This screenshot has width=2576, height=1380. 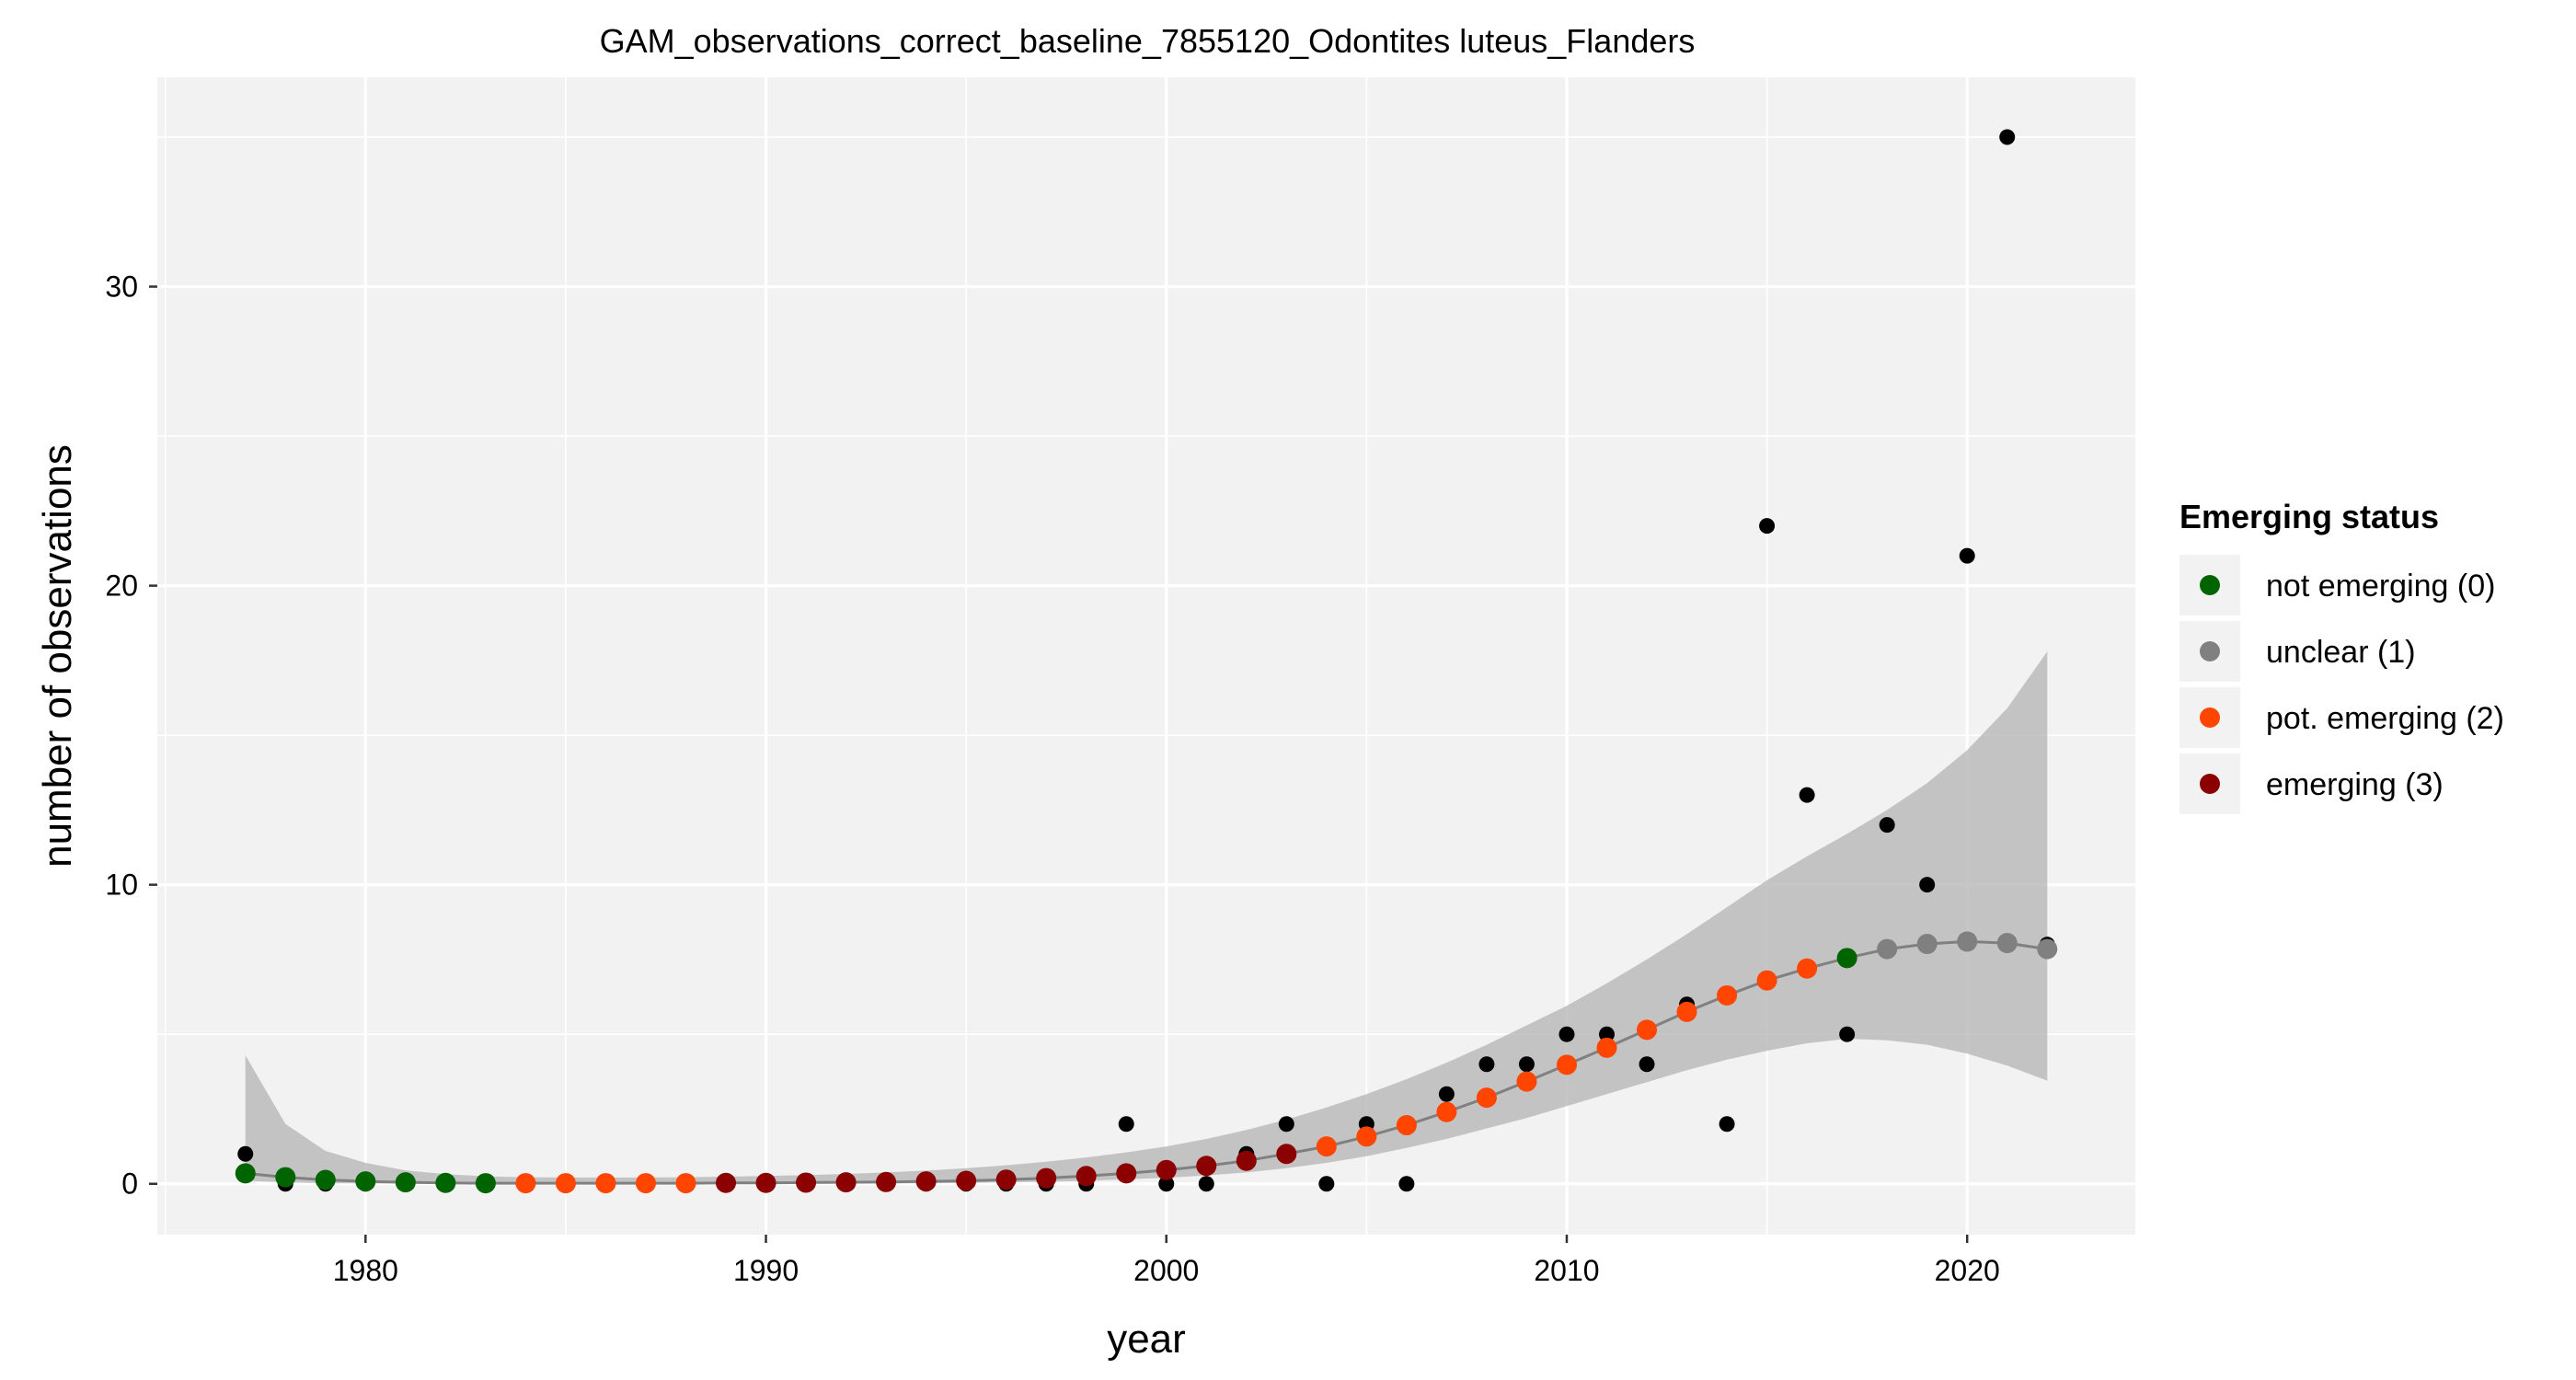 What do you see at coordinates (57, 656) in the screenshot?
I see `y-axis-title: number of observations` at bounding box center [57, 656].